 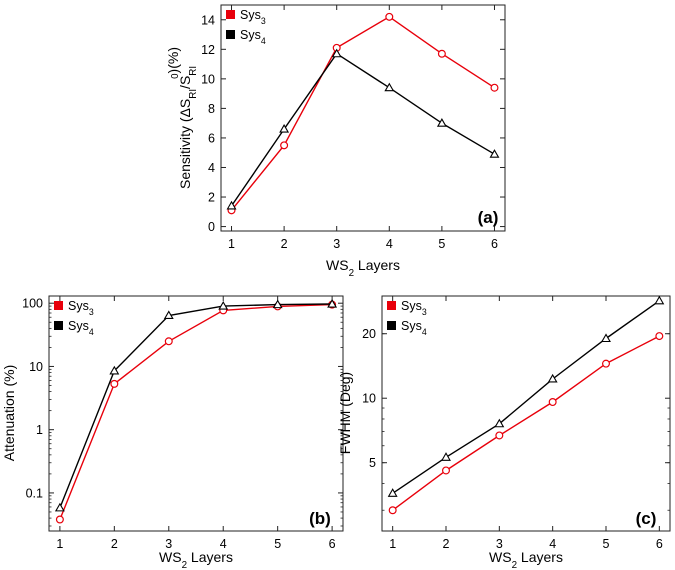 I want to click on y-tick-label: 6, so click(x=211, y=138).